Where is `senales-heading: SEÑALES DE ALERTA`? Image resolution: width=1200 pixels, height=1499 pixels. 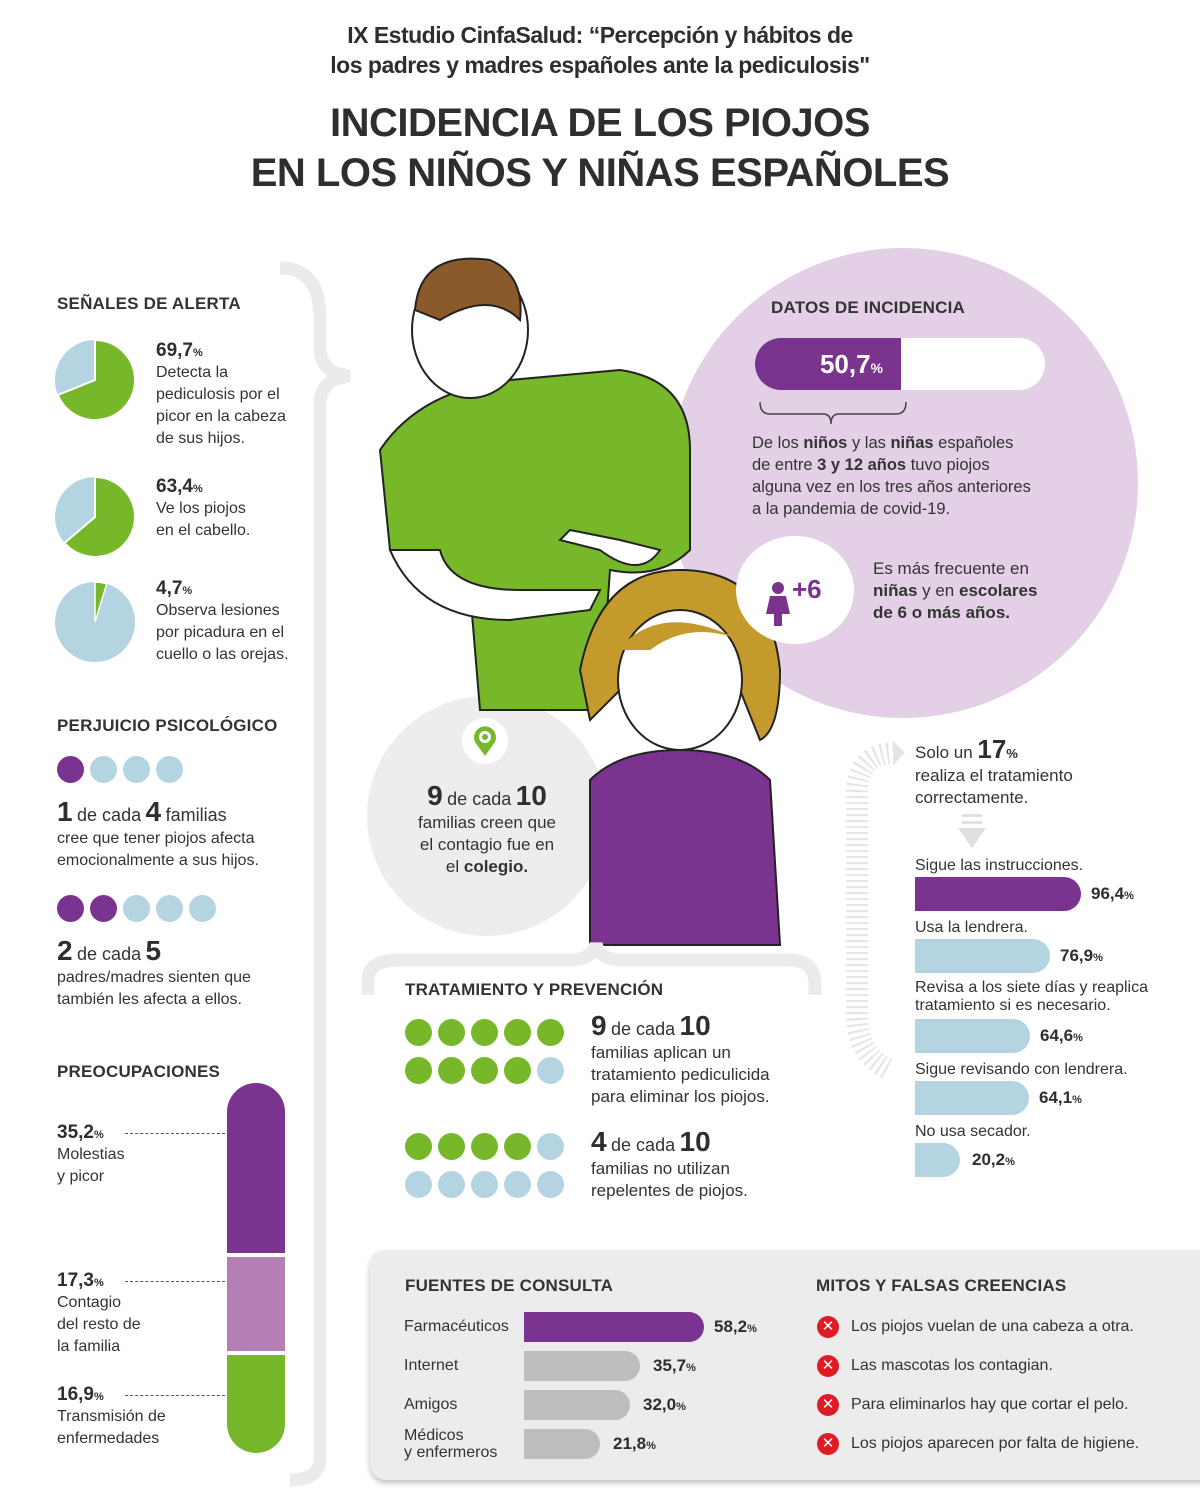
senales-heading: SEÑALES DE ALERTA is located at coordinates (149, 303).